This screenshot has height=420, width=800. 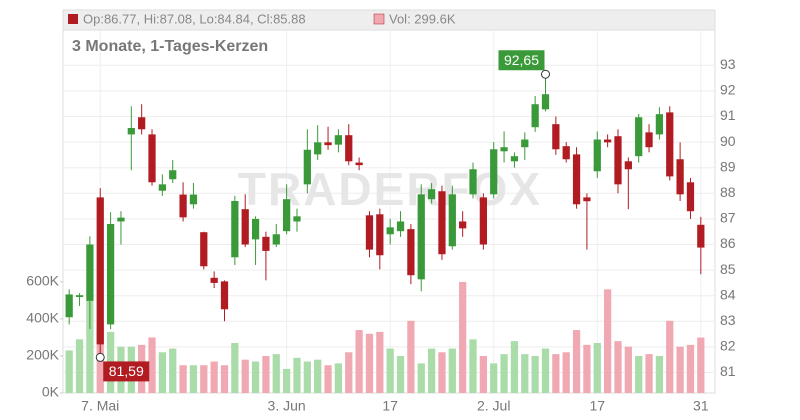 What do you see at coordinates (728, 346) in the screenshot?
I see `y-tick-label: 82` at bounding box center [728, 346].